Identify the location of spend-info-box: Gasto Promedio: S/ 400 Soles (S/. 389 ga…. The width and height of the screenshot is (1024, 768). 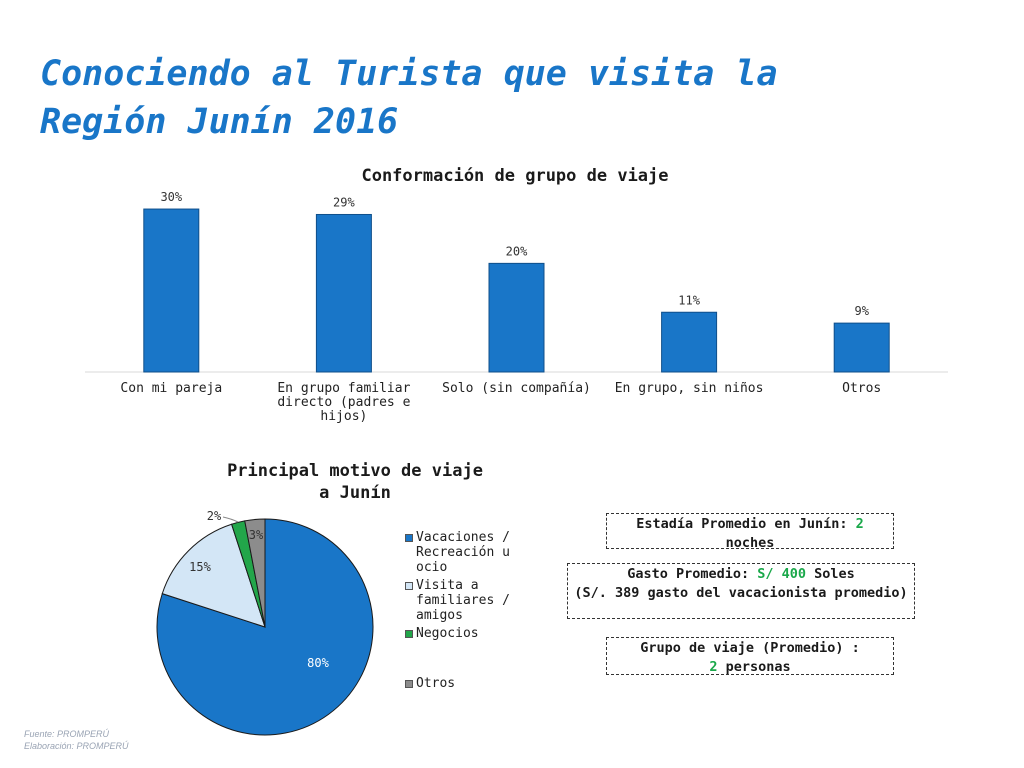
(741, 591).